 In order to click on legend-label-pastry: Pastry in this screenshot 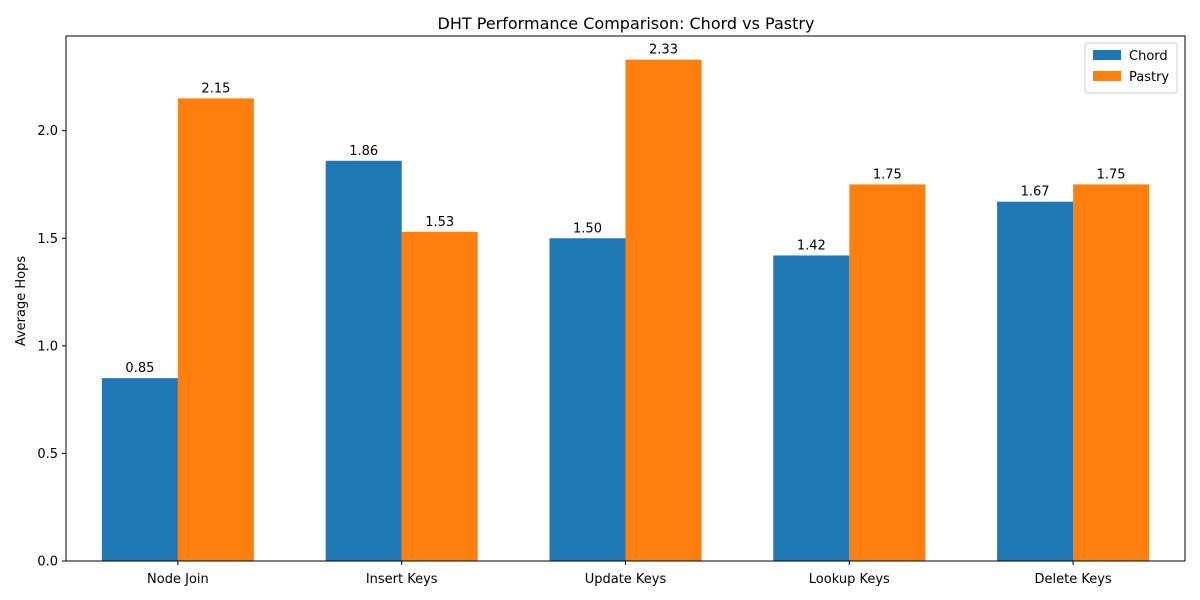, I will do `click(1149, 77)`.